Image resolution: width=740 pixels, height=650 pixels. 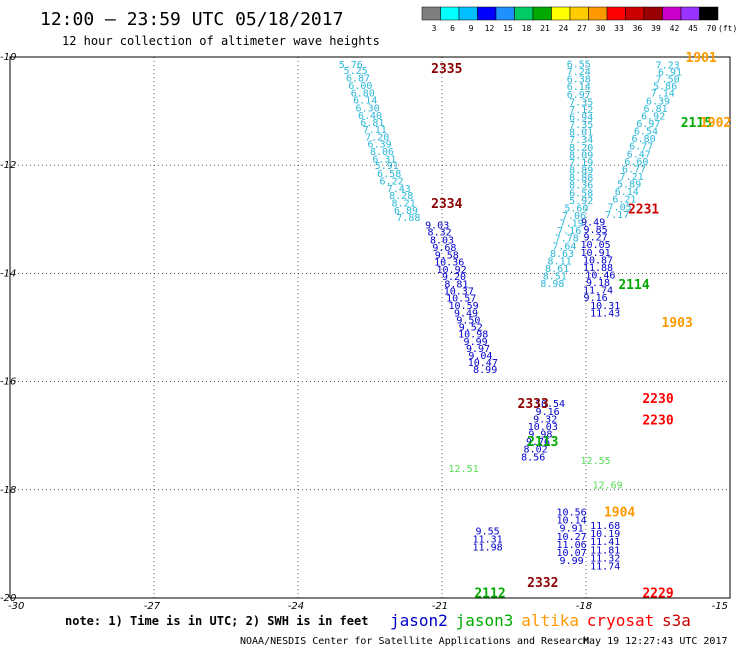 I want to click on pass-id-label: 2334, so click(x=446, y=204).